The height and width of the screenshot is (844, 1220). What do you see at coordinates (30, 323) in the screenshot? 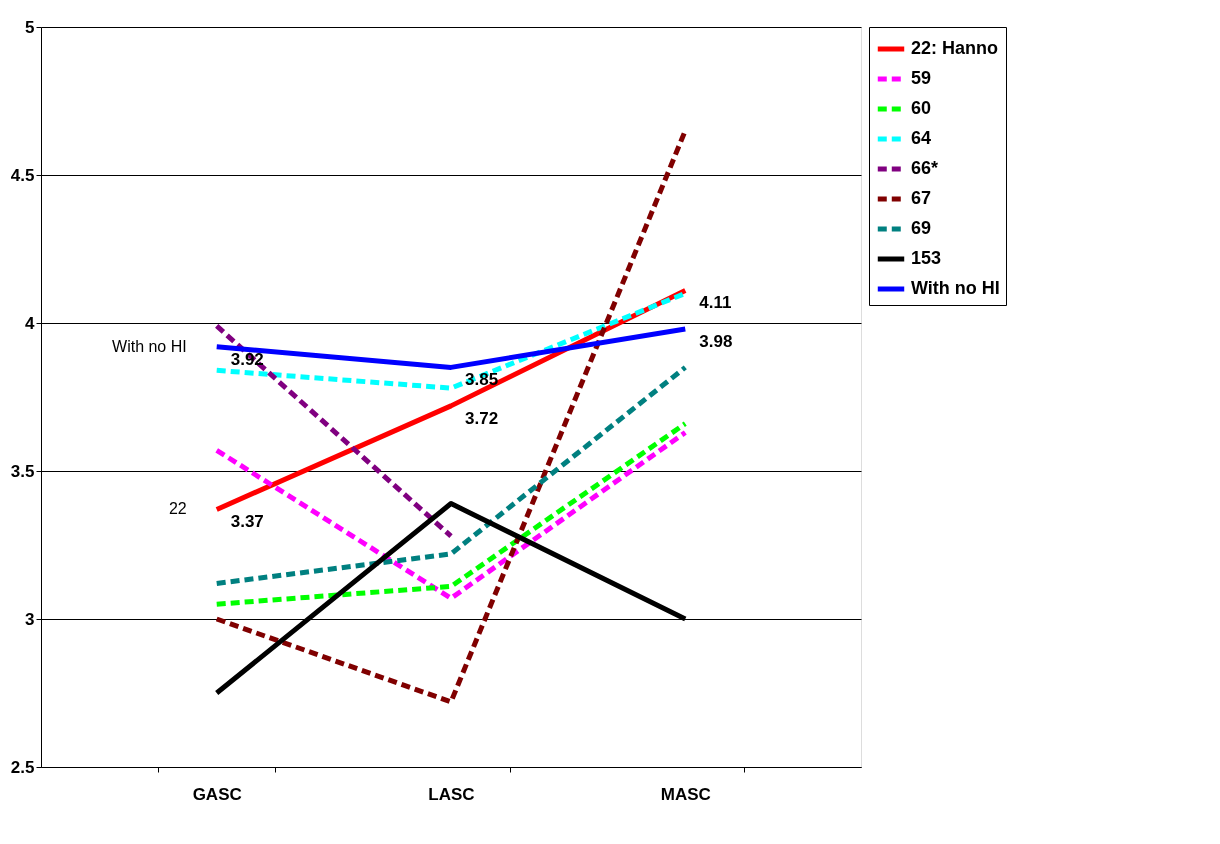
I see `y-tick-label: 4` at bounding box center [30, 323].